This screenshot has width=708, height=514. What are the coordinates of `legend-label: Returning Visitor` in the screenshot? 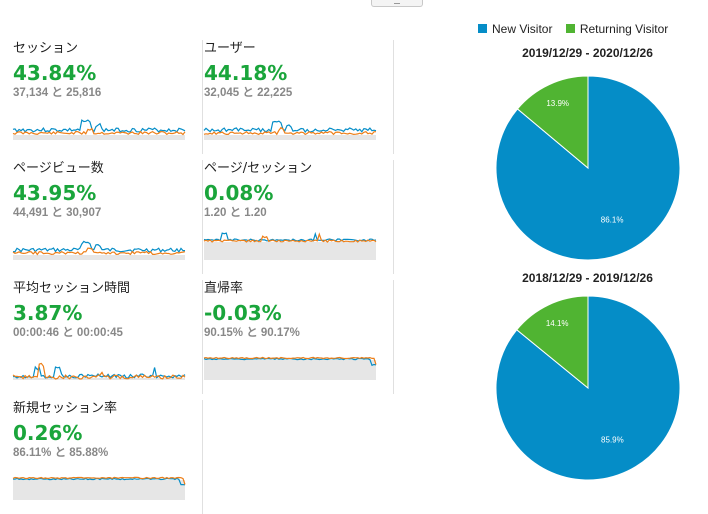 It's located at (624, 29).